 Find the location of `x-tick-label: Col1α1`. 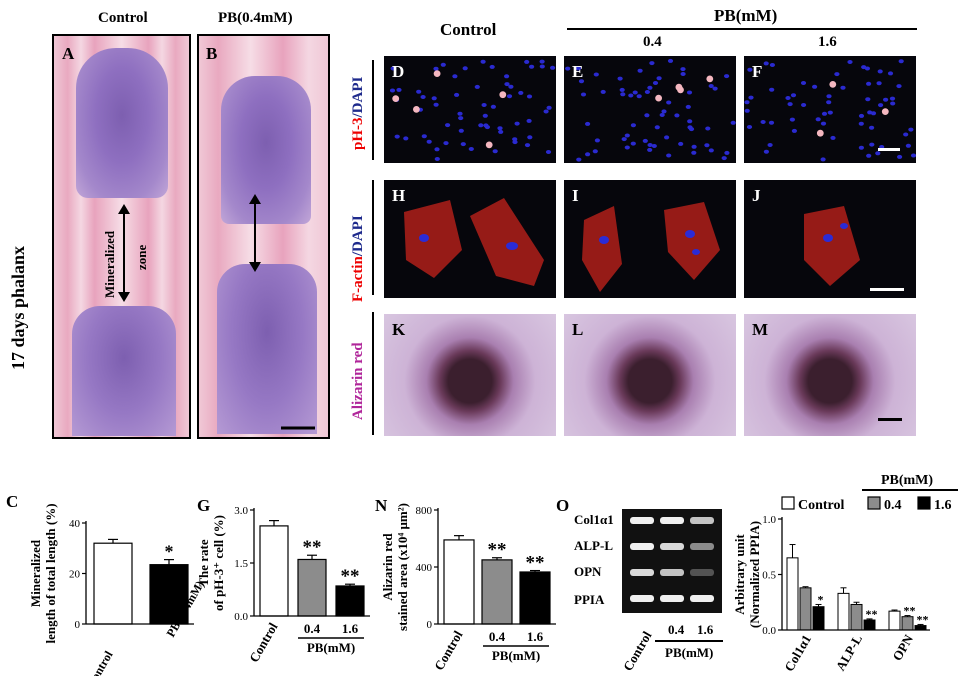

x-tick-label: Col1α1 is located at coordinates (797, 653).